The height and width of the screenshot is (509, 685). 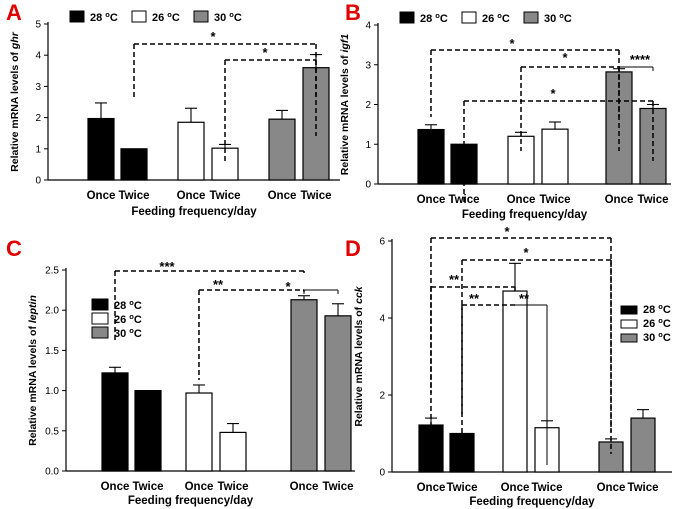 What do you see at coordinates (368, 145) in the screenshot?
I see `y-tick-label: 1` at bounding box center [368, 145].